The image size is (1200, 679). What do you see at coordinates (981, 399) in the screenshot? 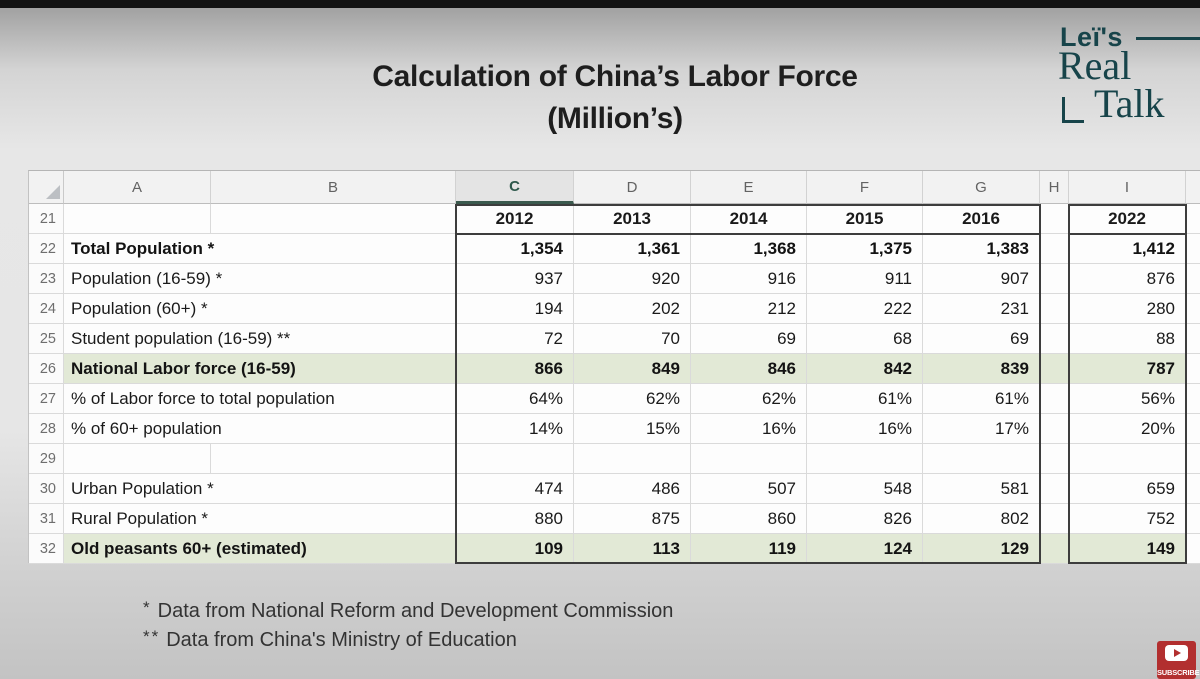
I see `cell-G27: 61%` at bounding box center [981, 399].